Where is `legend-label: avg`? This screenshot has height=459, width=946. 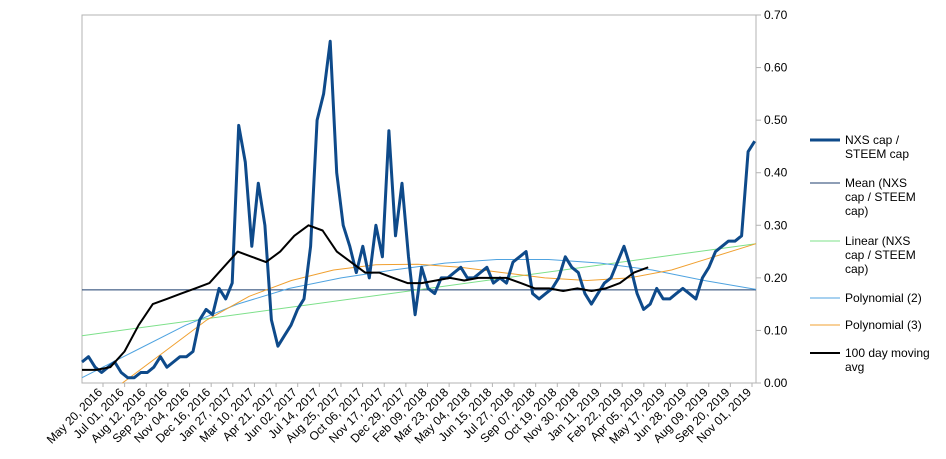
legend-label: avg is located at coordinates (854, 367).